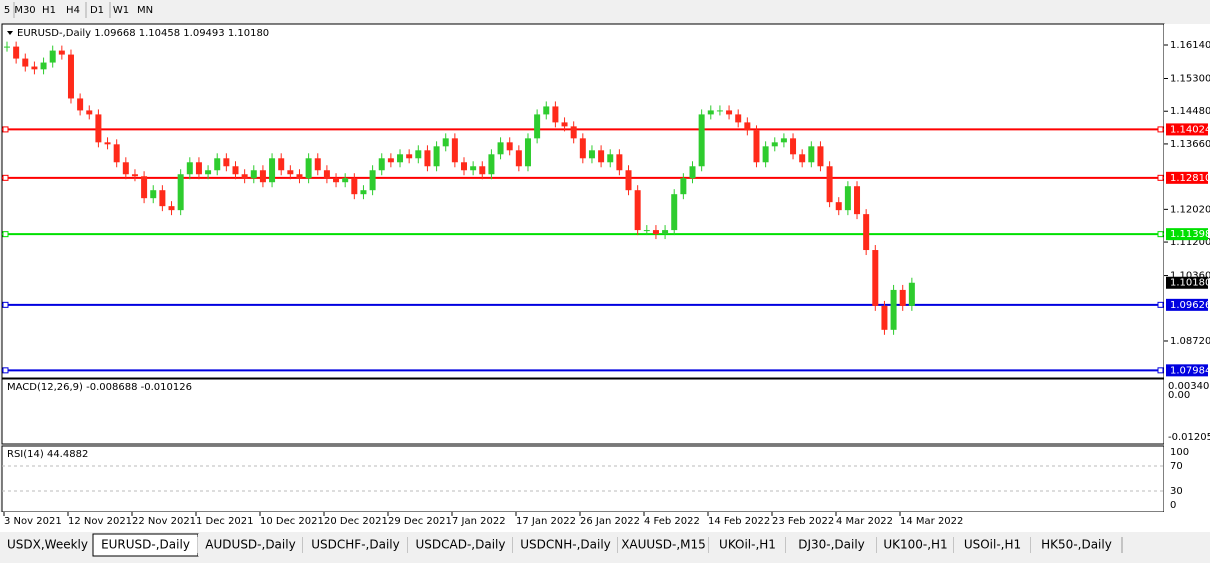 The image size is (1210, 563). I want to click on price-tick-label: 1.12020, so click(1190, 209).